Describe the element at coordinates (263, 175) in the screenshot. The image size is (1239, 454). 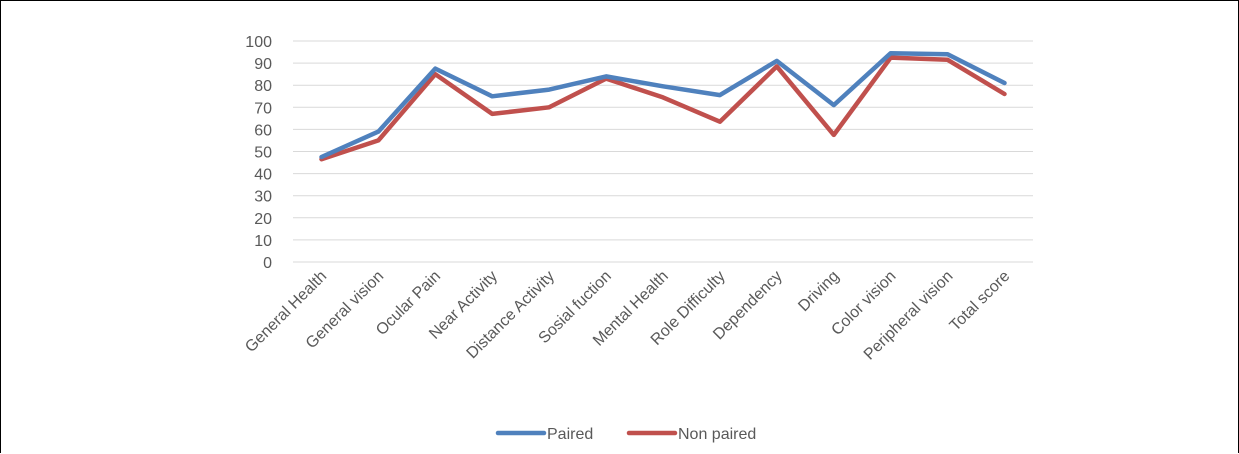
I see `y-tick-label: 40` at that location.